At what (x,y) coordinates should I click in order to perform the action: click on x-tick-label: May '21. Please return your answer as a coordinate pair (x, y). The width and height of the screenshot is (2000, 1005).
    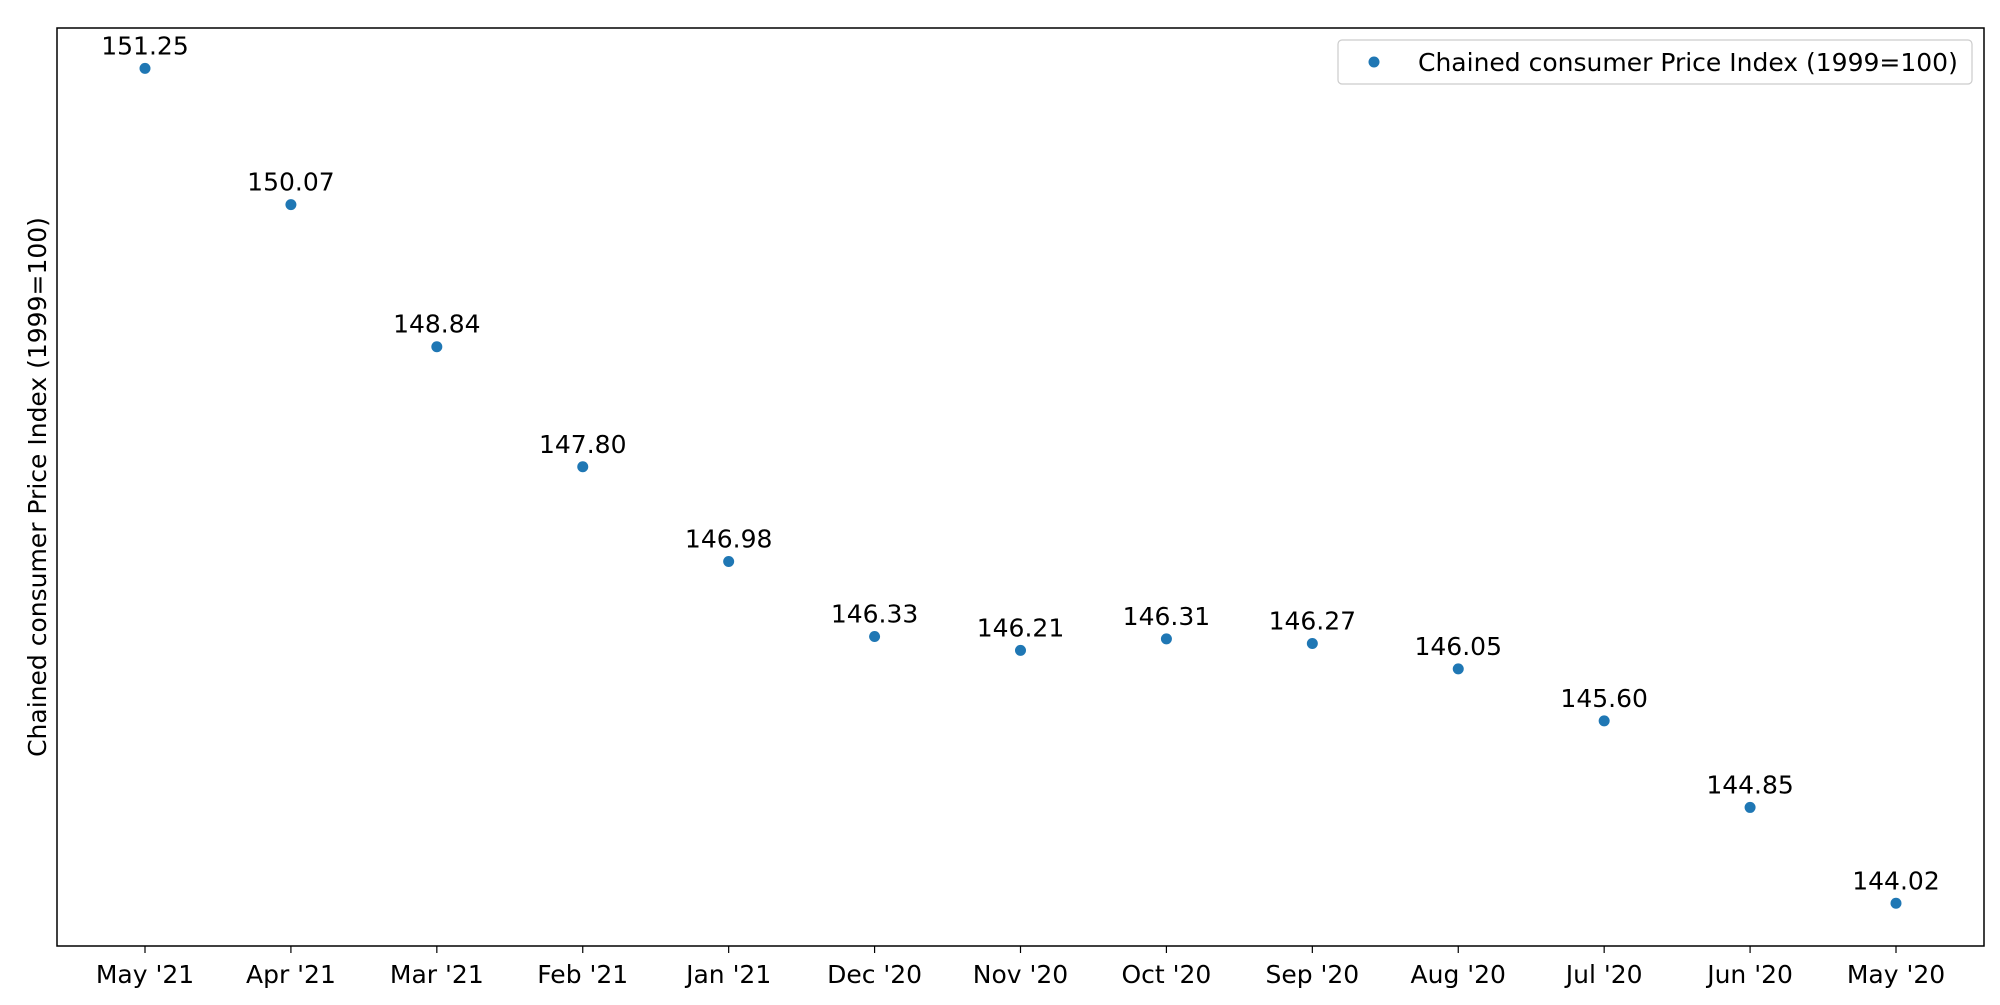
    Looking at the image, I should click on (145, 974).